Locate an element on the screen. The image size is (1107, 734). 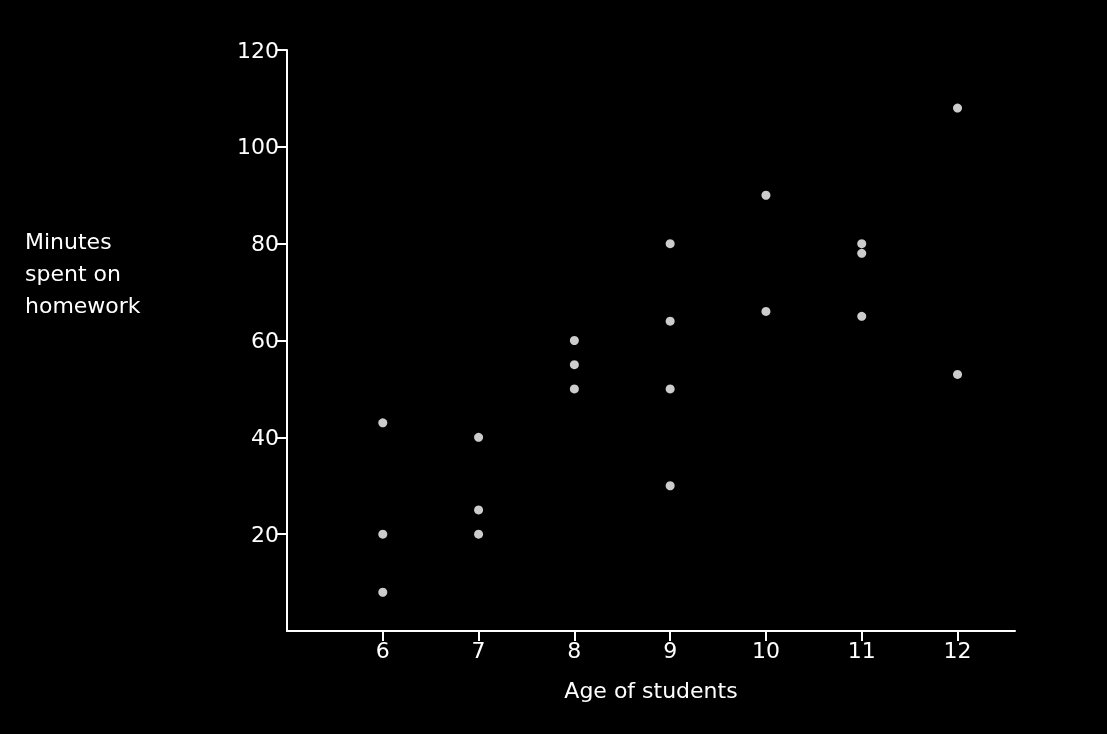
x-tick-label: 7 is located at coordinates (478, 650).